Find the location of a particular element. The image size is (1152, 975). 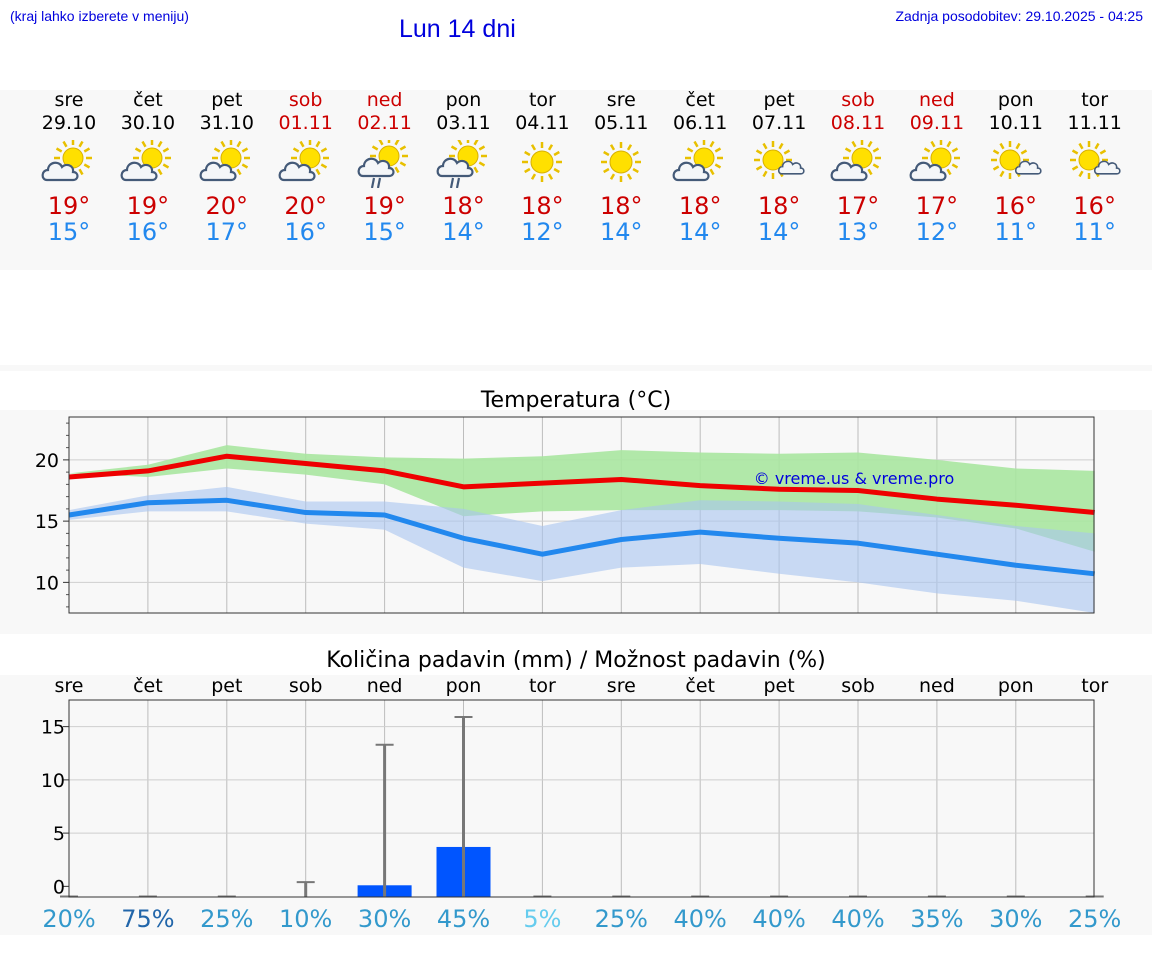

page-title: Lun 14 dni is located at coordinates (457, 29).